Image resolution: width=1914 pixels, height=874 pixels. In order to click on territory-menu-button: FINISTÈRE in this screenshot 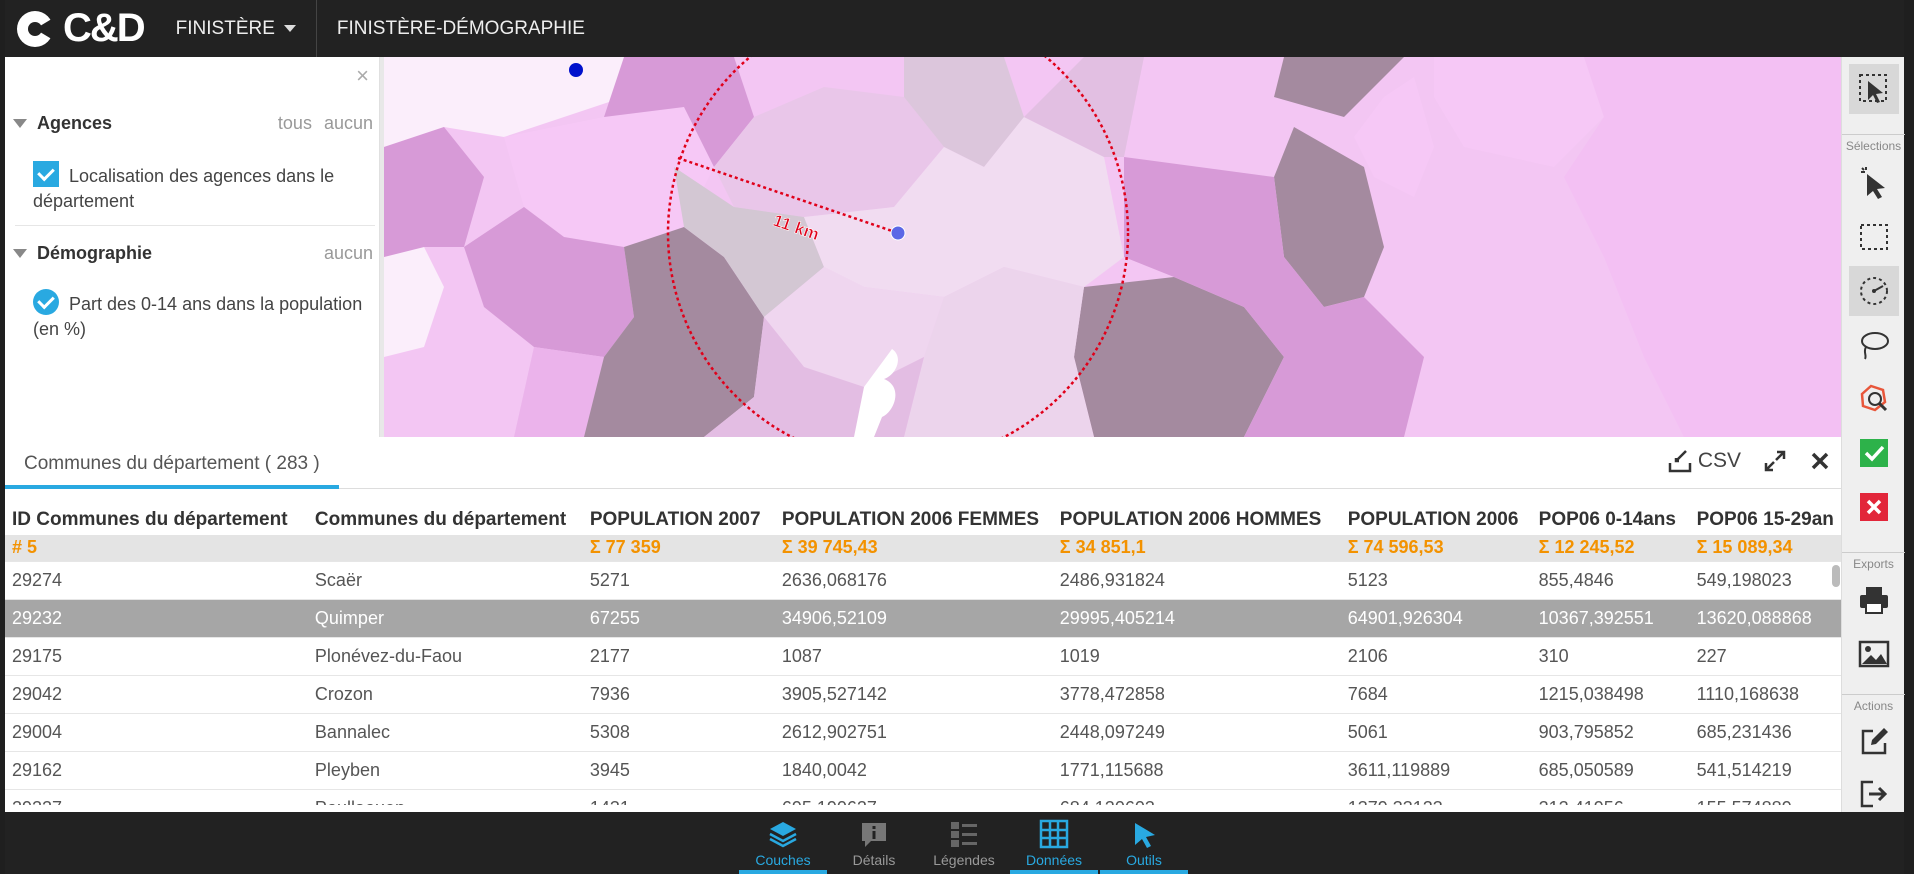, I will do `click(236, 28)`.